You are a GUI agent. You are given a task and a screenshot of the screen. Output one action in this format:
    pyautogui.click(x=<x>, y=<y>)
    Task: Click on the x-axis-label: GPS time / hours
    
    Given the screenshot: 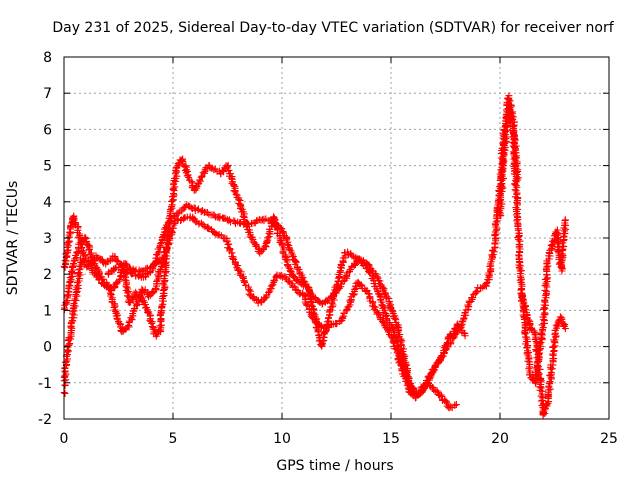 What is the action you would take?
    pyautogui.click(x=334, y=466)
    